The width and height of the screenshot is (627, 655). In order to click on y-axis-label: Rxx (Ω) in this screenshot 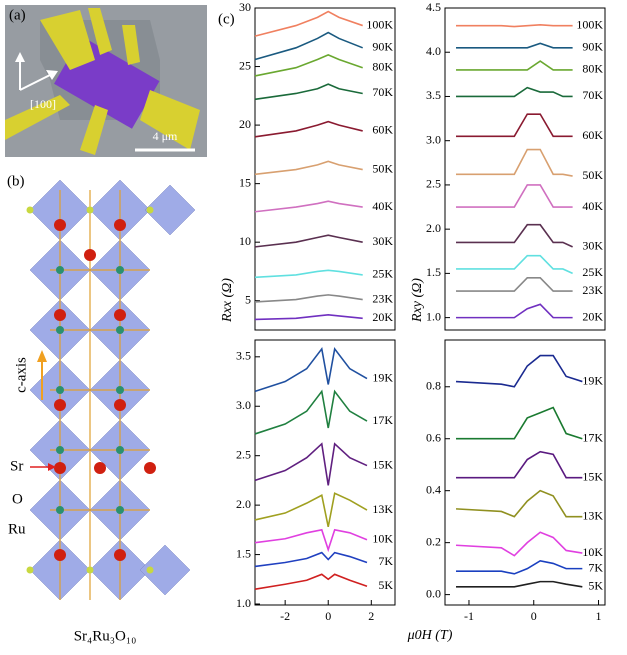, I will do `click(227, 300)`.